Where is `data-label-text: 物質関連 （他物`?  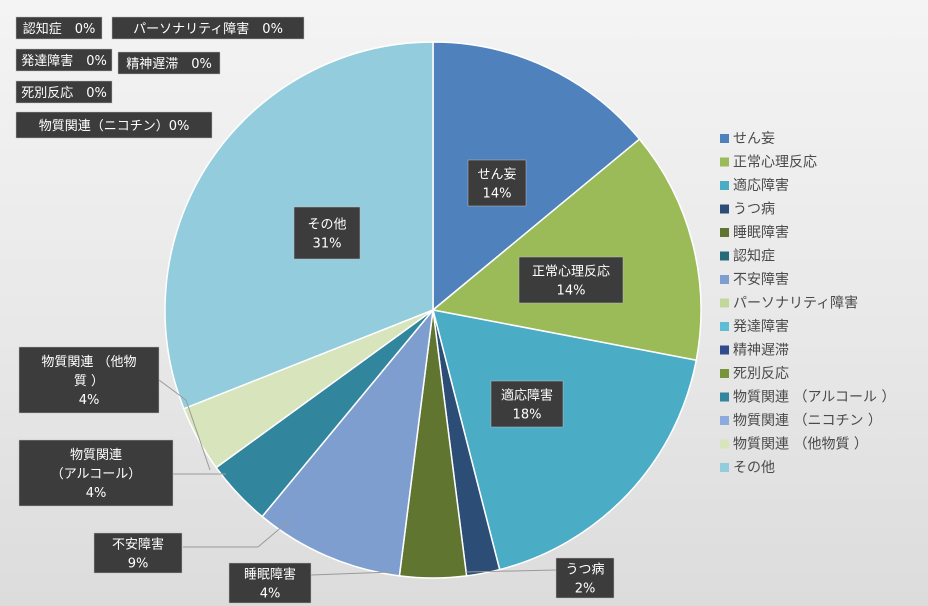
data-label-text: 物質関連 （他物 is located at coordinates (88, 362).